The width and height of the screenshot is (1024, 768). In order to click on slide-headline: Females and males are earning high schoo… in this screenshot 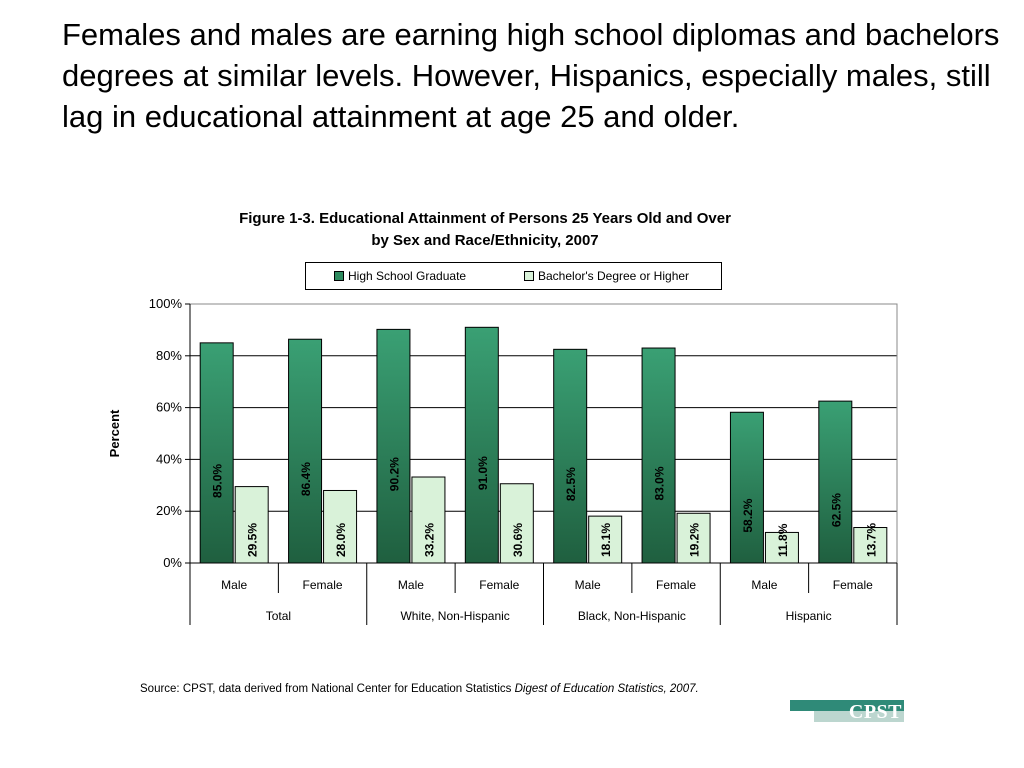, I will do `click(531, 75)`.